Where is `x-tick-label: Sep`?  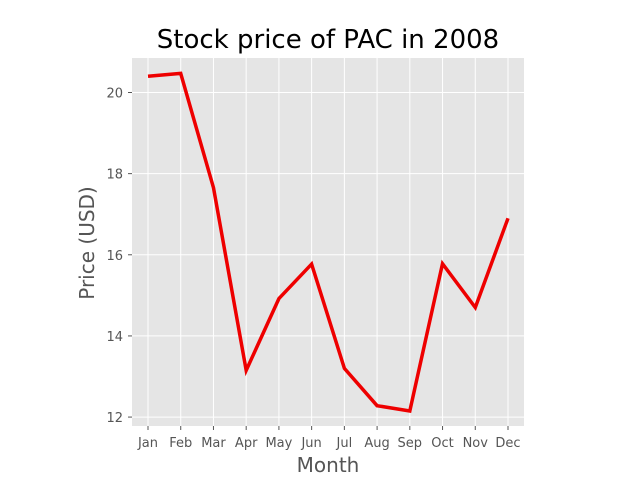 x-tick-label: Sep is located at coordinates (410, 443).